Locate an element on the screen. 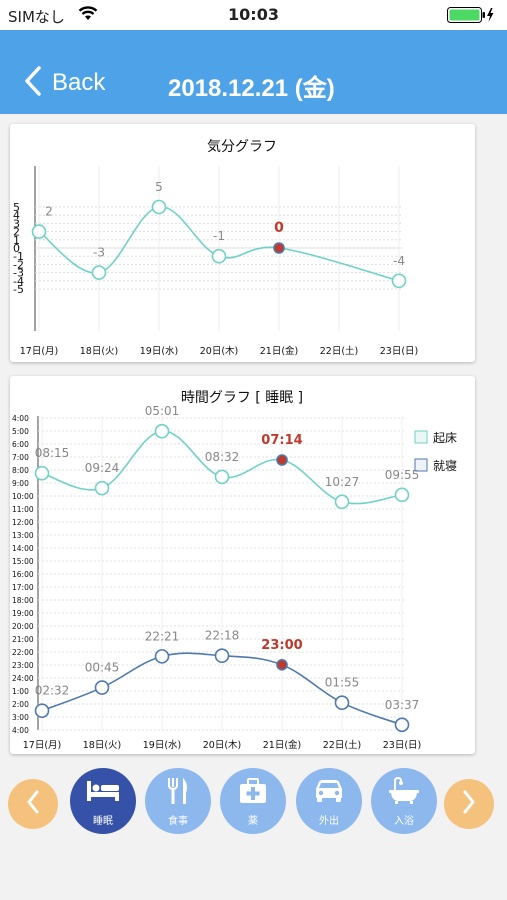 The height and width of the screenshot is (900, 507). outing-button: 外出 is located at coordinates (329, 801).